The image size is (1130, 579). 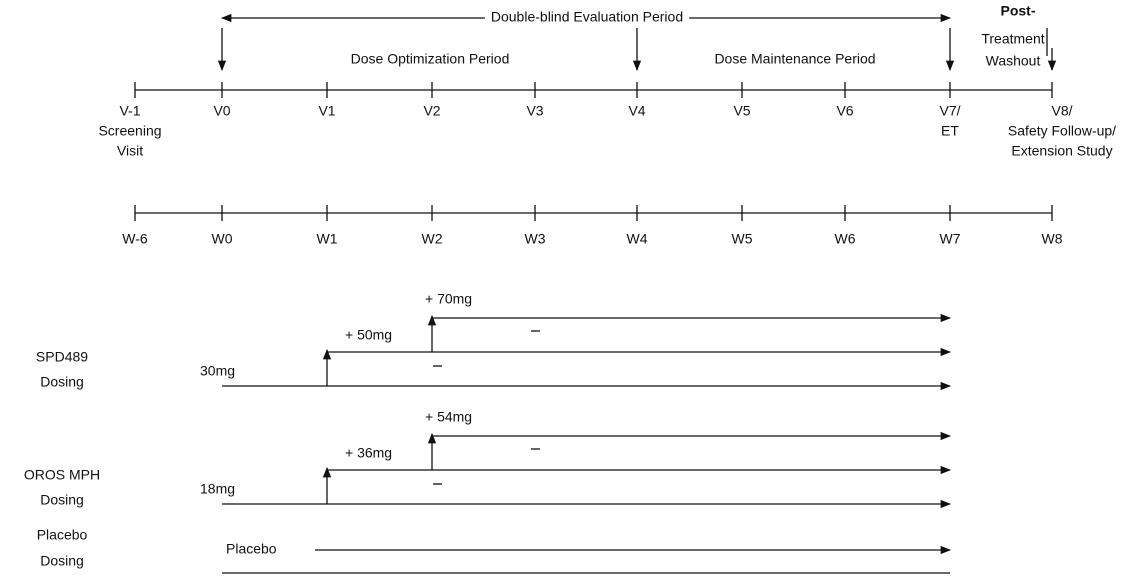 I want to click on week-label: W7, so click(x=950, y=239).